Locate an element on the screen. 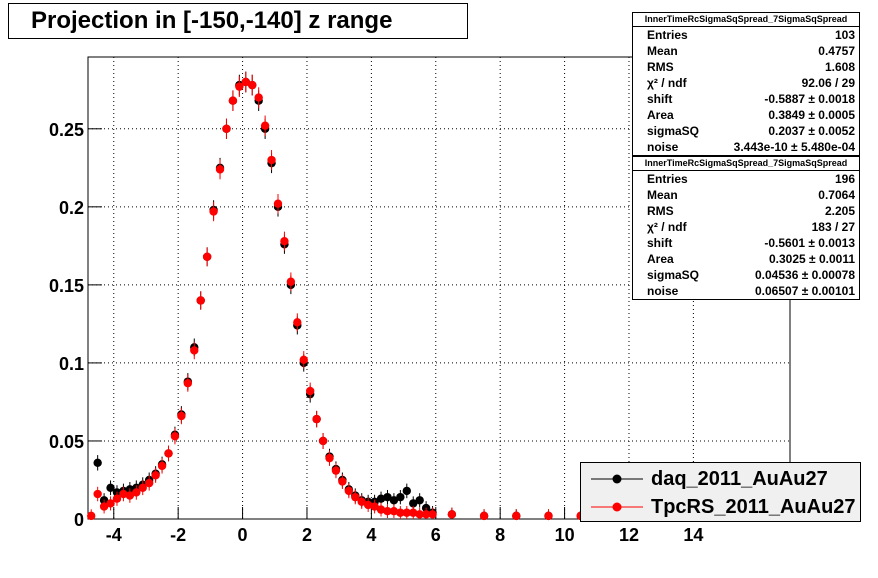 The width and height of the screenshot is (878, 578). stat-value: 103 is located at coordinates (844, 35).